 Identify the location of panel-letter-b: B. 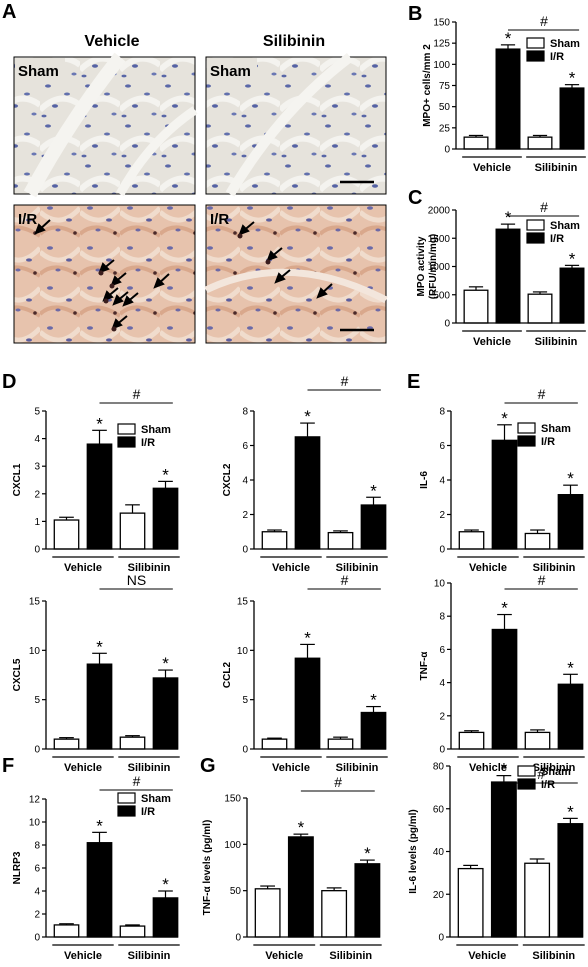
(415, 14).